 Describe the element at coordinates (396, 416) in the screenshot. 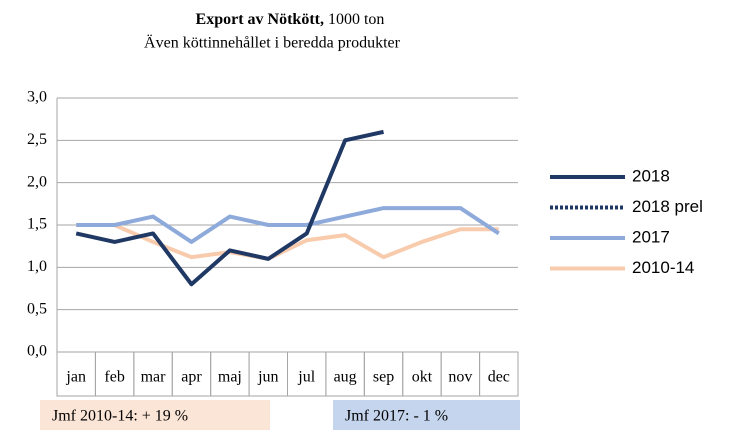

I see `annotation: Jmf 2017: - 1 %` at that location.